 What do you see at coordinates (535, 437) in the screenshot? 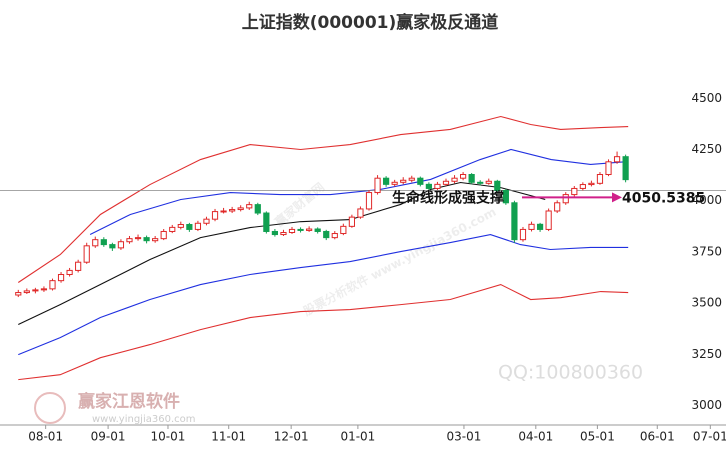
I see `x-tick-label: 04-01` at bounding box center [535, 437].